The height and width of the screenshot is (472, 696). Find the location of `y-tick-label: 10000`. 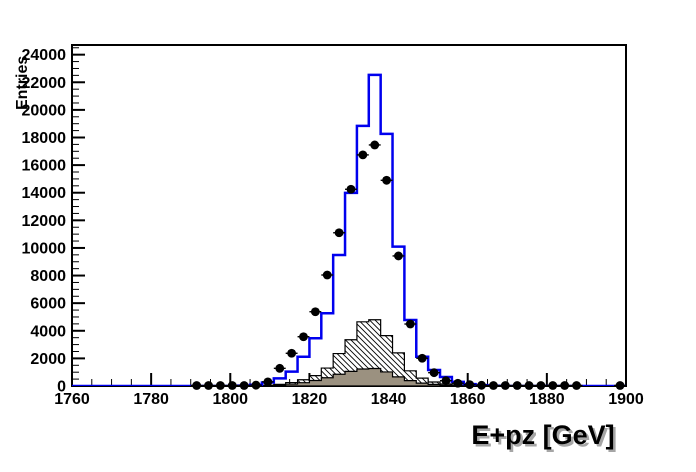

y-tick-label: 10000 is located at coordinates (44, 248).